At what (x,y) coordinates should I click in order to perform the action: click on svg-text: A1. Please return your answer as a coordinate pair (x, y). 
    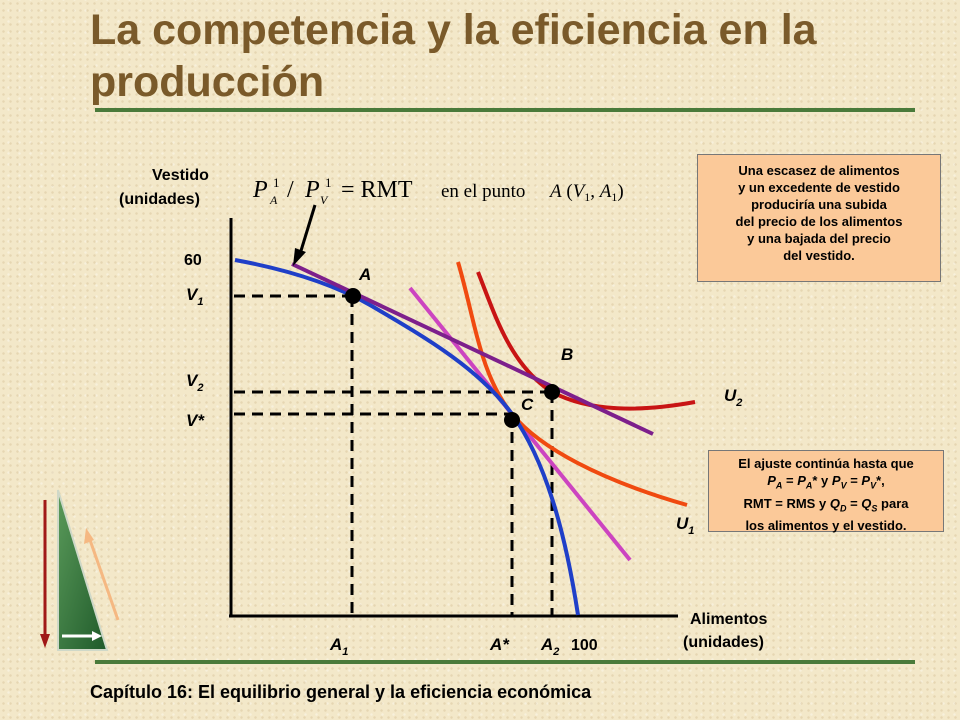
    Looking at the image, I should click on (338, 646).